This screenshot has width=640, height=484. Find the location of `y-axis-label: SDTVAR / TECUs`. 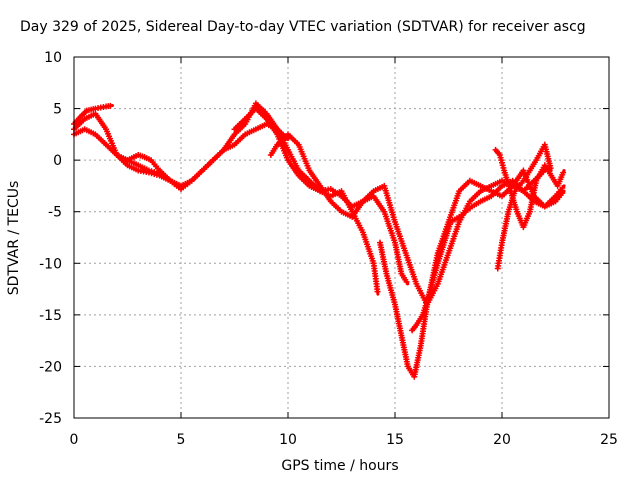

y-axis-label: SDTVAR / TECUs is located at coordinates (14, 238).